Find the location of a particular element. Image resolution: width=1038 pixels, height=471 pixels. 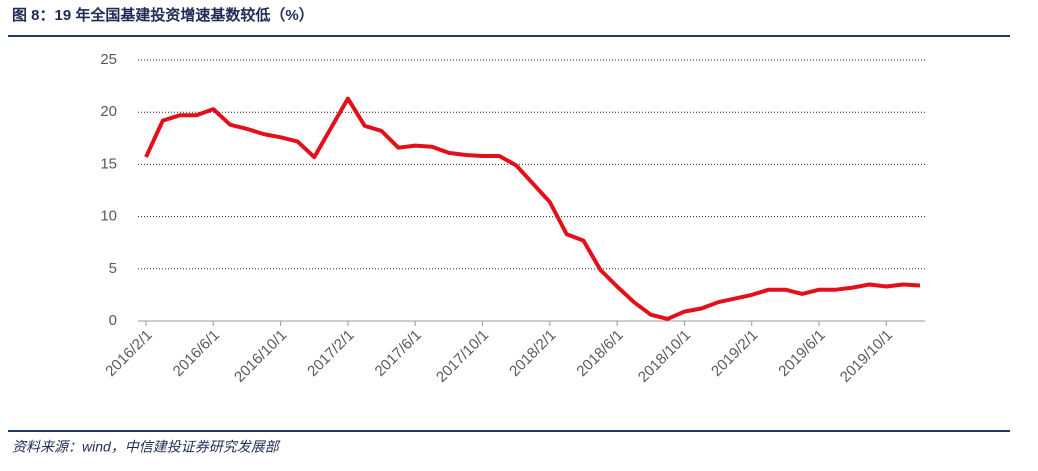

y-tick-label: 5 is located at coordinates (113, 268).